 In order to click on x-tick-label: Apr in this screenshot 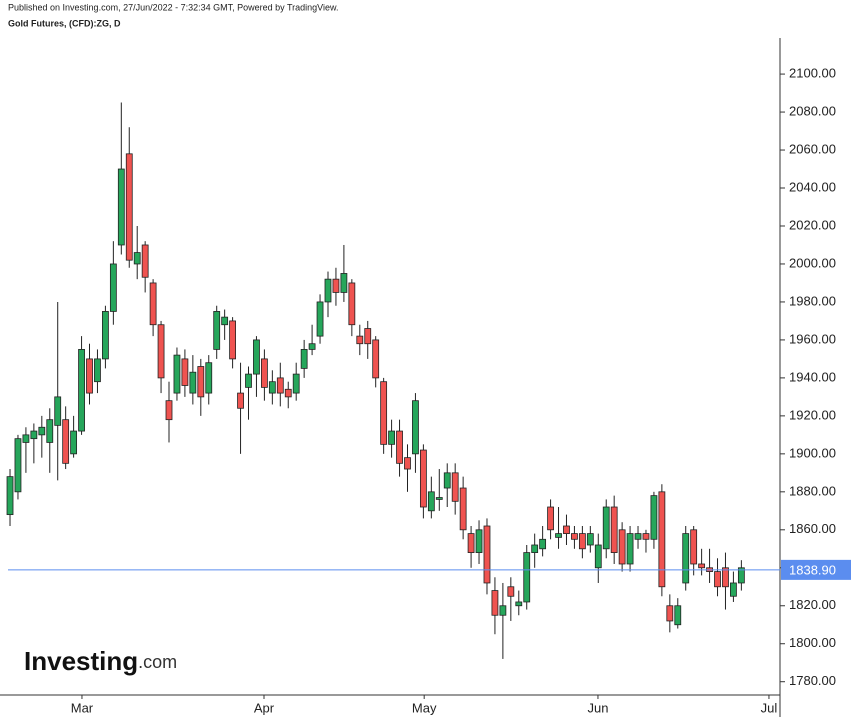, I will do `click(264, 707)`.